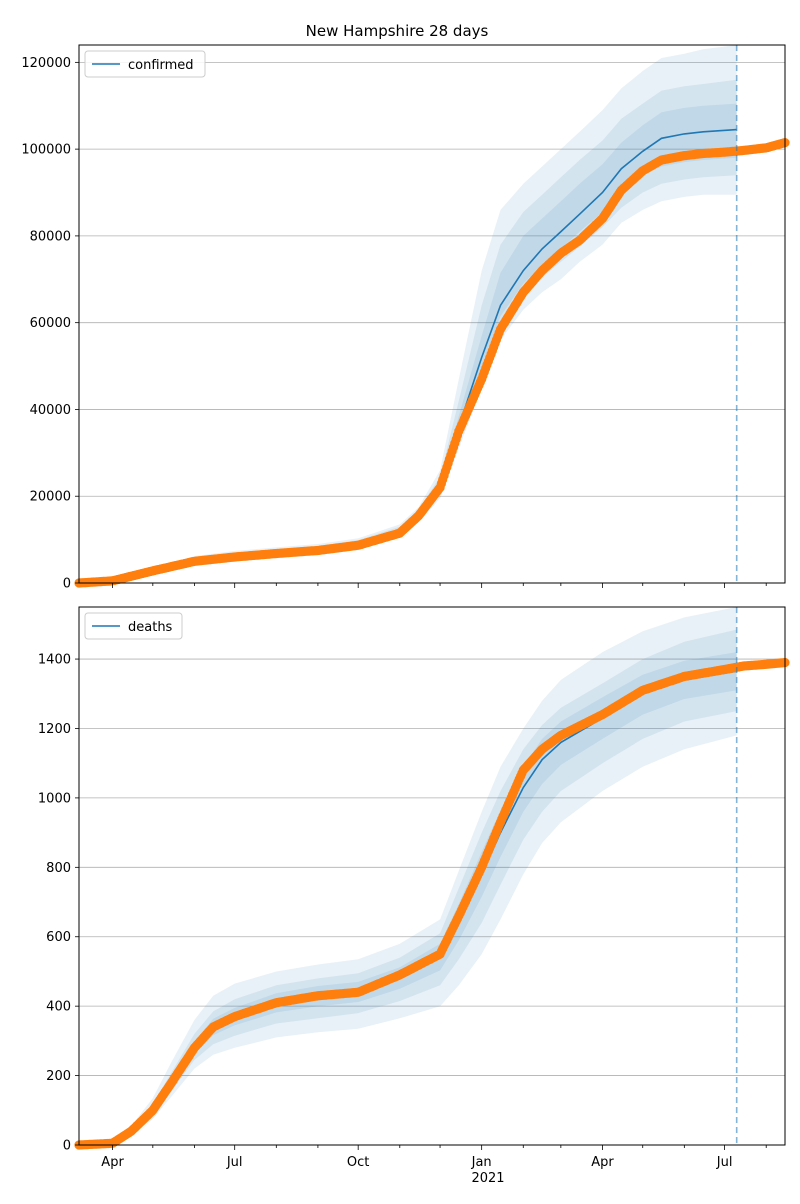  Describe the element at coordinates (54, 660) in the screenshot. I see `y-tick-label: 1400` at that location.